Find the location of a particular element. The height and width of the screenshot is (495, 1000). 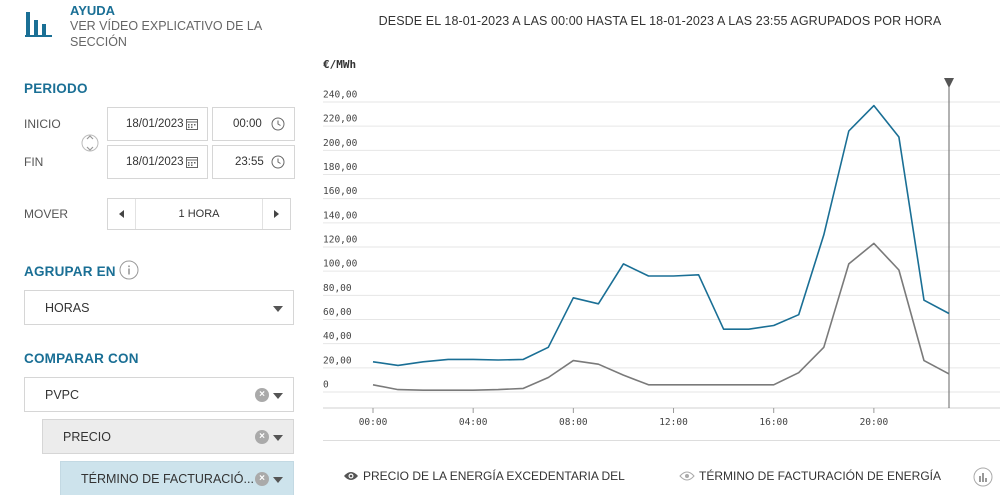

fin-date-field: 18/01/2023 is located at coordinates (157, 162).